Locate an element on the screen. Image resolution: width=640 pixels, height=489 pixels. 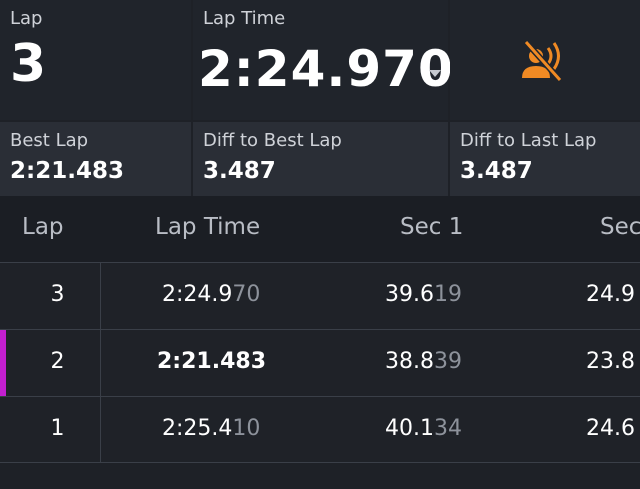
current-lap-value: 3 is located at coordinates (29, 64).